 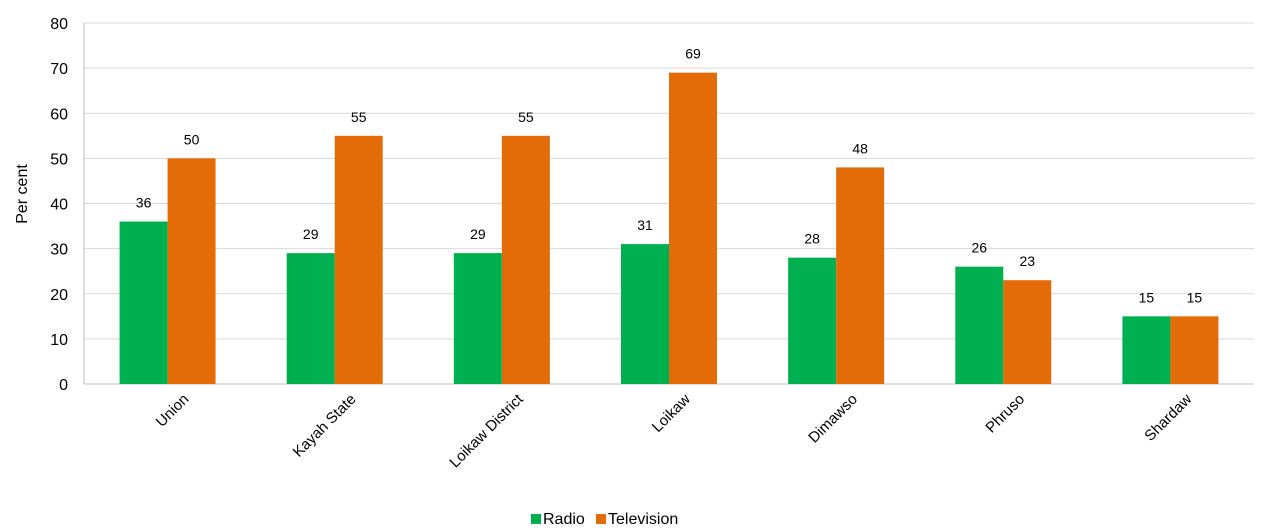 I want to click on x-category-label: Dimawso, so click(x=833, y=419).